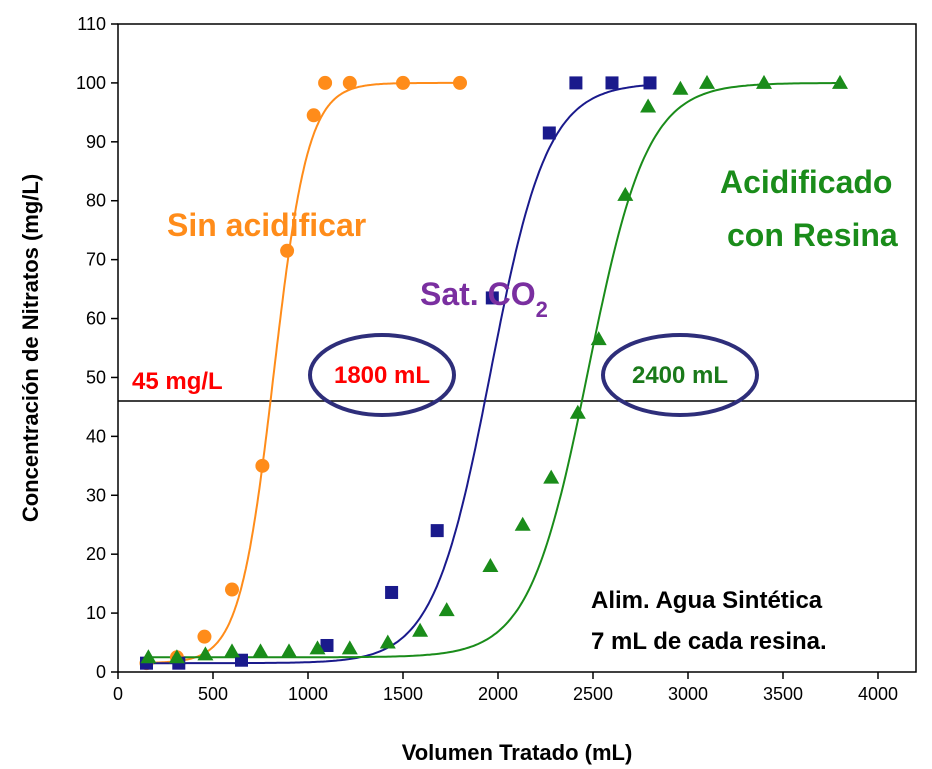 The width and height of the screenshot is (932, 769). What do you see at coordinates (91, 24) in the screenshot?
I see `y-tick-label-110: 110` at bounding box center [91, 24].